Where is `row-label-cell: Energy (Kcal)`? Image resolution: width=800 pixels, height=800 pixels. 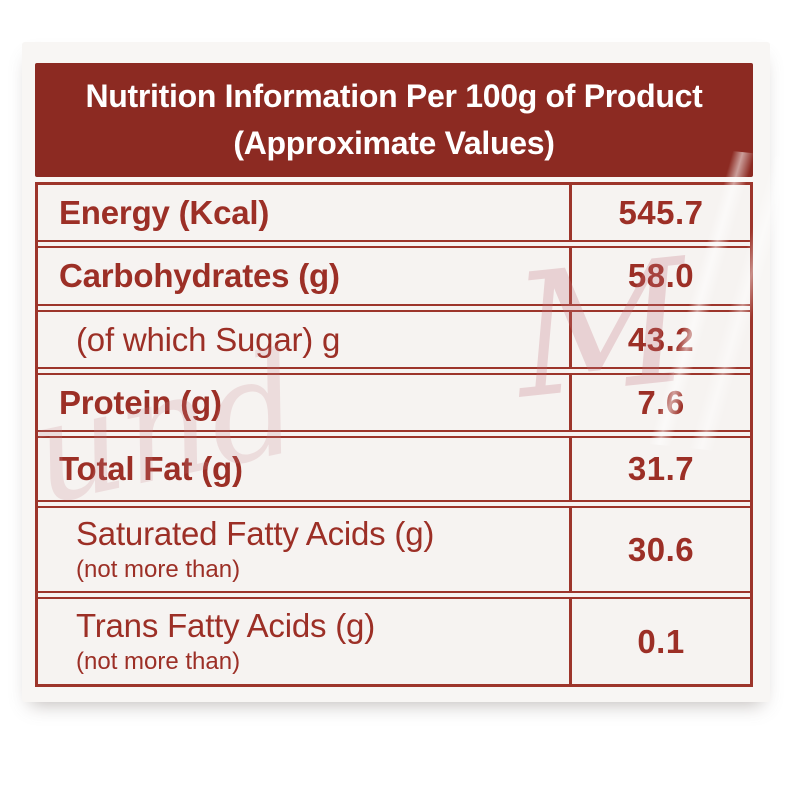 row-label-cell: Energy (Kcal) is located at coordinates (303, 212).